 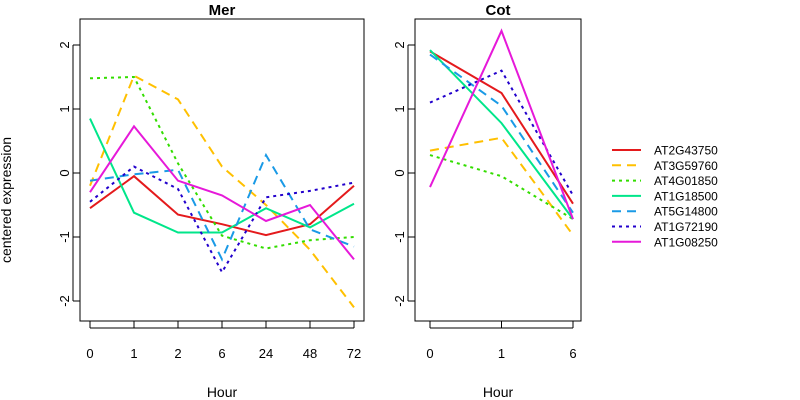 What do you see at coordinates (354, 353) in the screenshot?
I see `x-tick-label: 72` at bounding box center [354, 353].